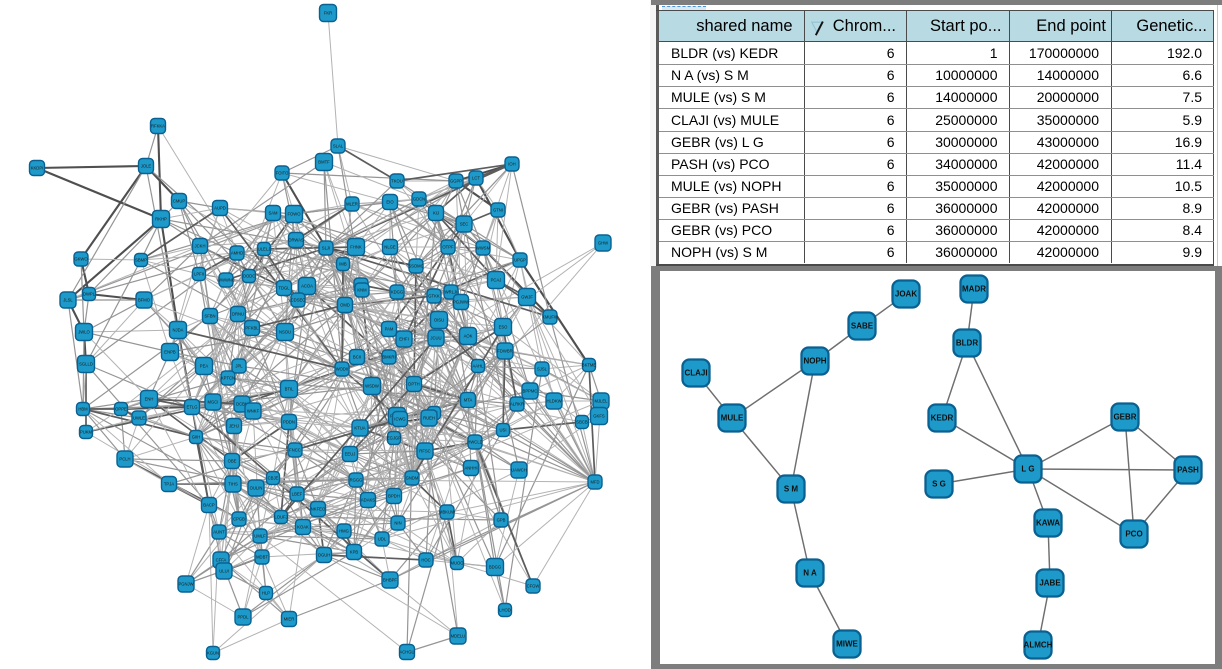  Describe the element at coordinates (256, 488) in the screenshot. I see `svg-text: OULIN` at that location.